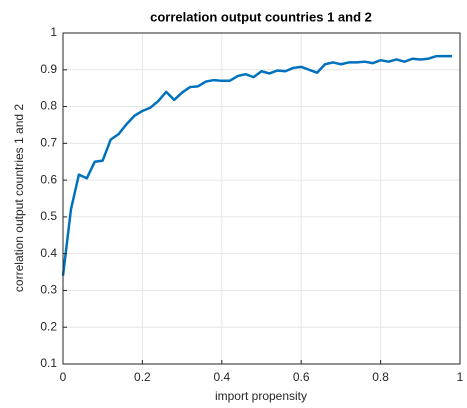 The image size is (467, 408). Describe the element at coordinates (221, 377) in the screenshot. I see `x-tick-label: 0.4` at that location.